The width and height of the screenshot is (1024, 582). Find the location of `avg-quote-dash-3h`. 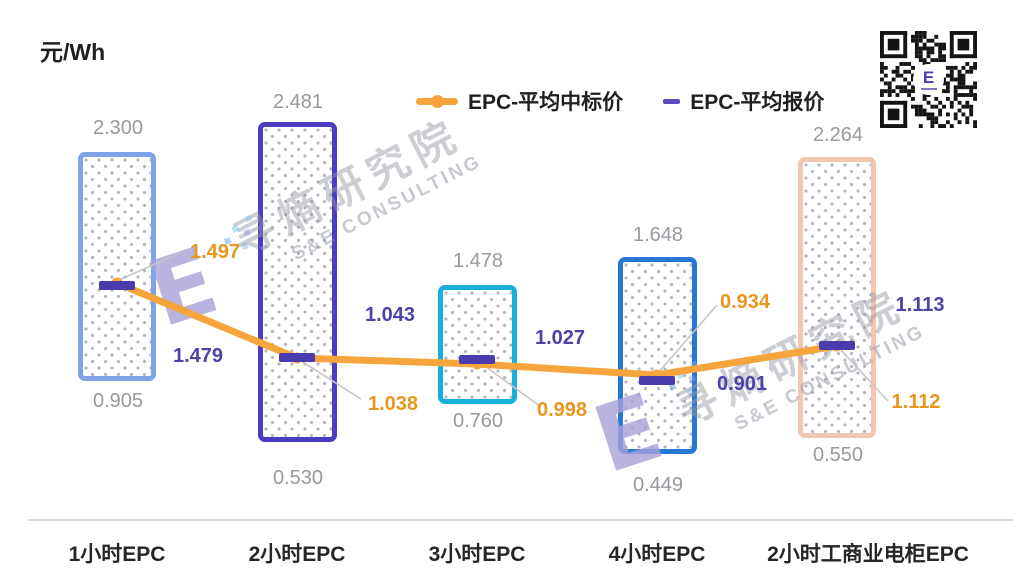

avg-quote-dash-3h is located at coordinates (477, 359).